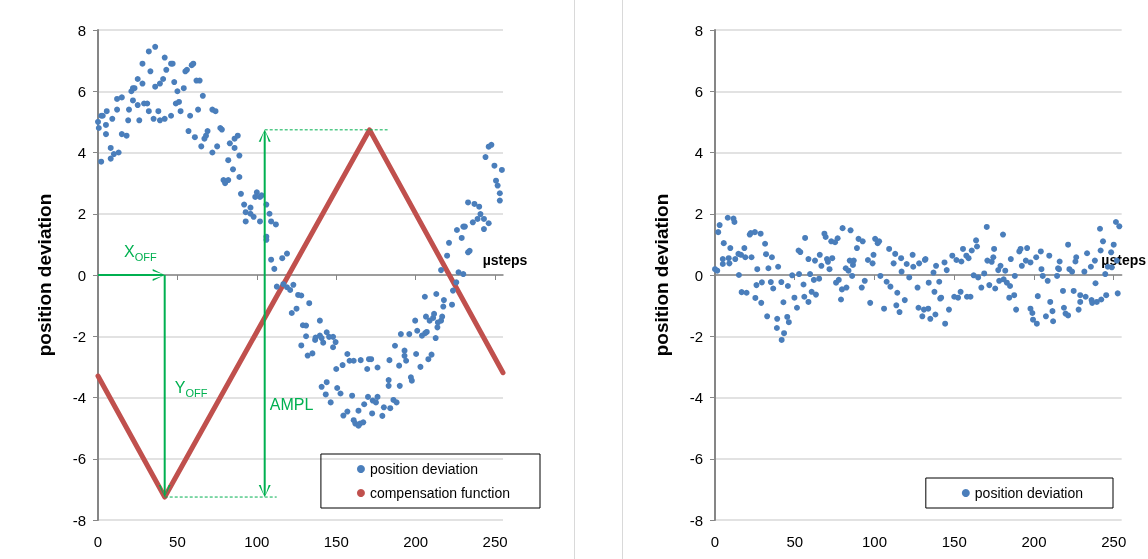 The width and height of the screenshot is (1148, 559). Describe the element at coordinates (439, 493) in the screenshot. I see `legend-label: compensation function` at that location.